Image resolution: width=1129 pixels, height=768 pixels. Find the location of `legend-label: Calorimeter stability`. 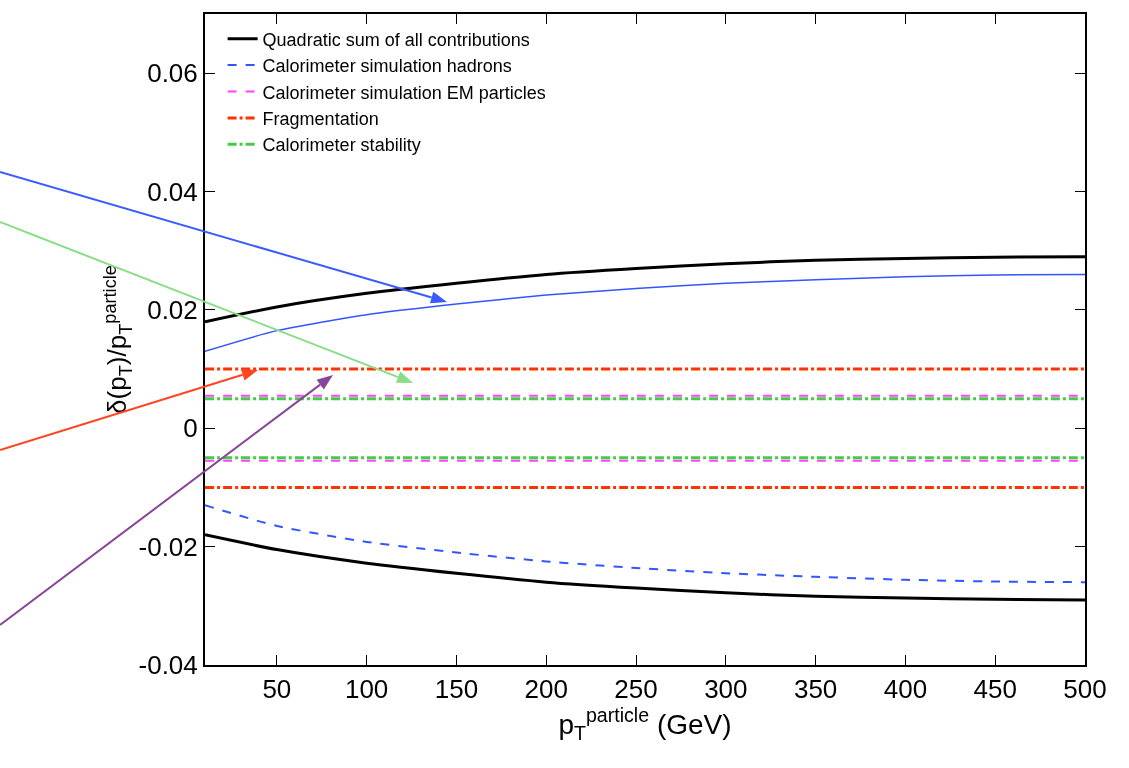

legend-label: Calorimeter stability is located at coordinates (341, 145).